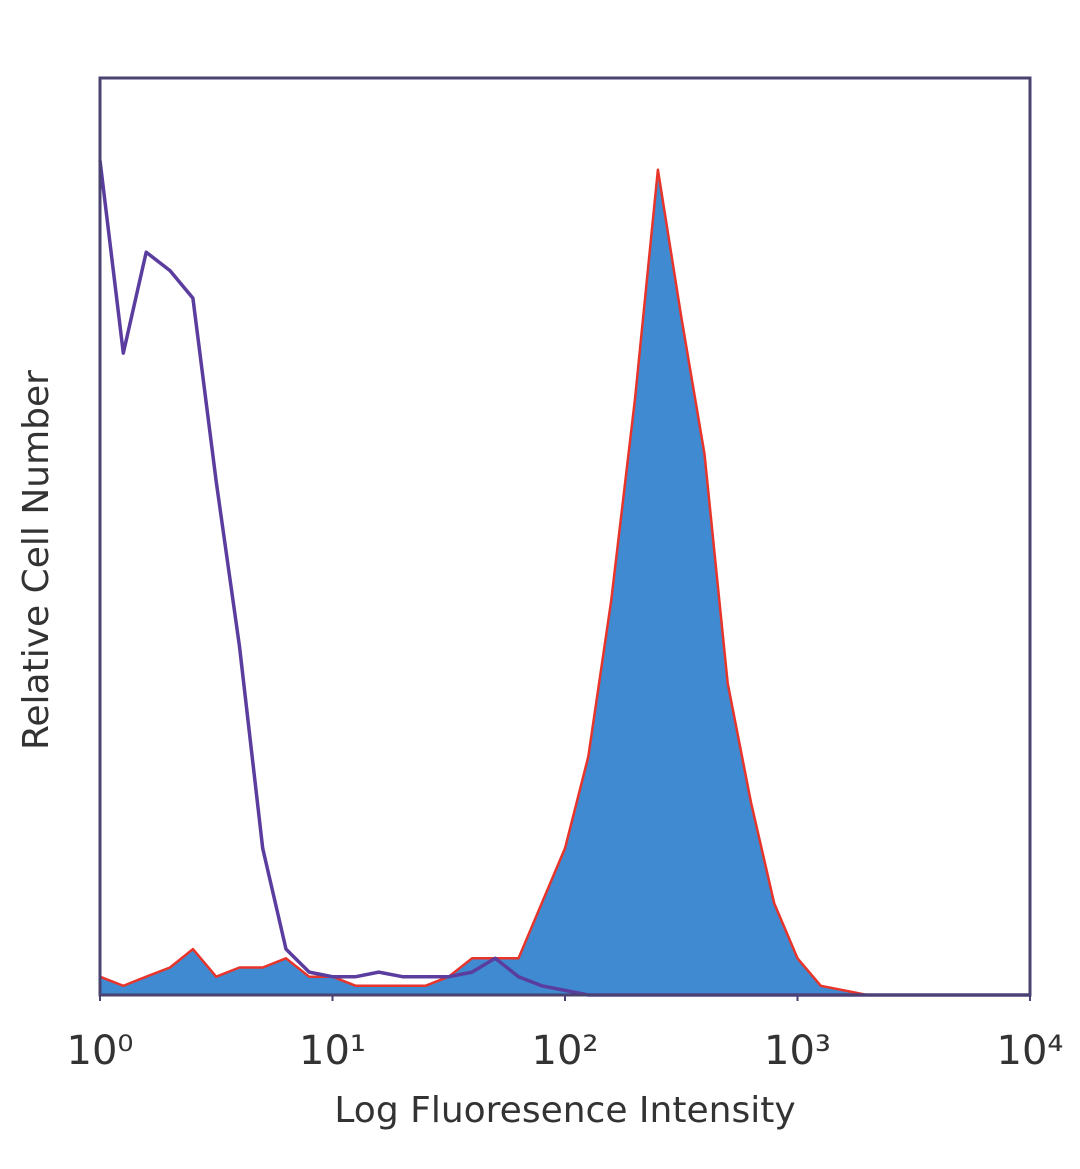 The image size is (1080, 1169). I want to click on x-tick-label: 10², so click(565, 1051).